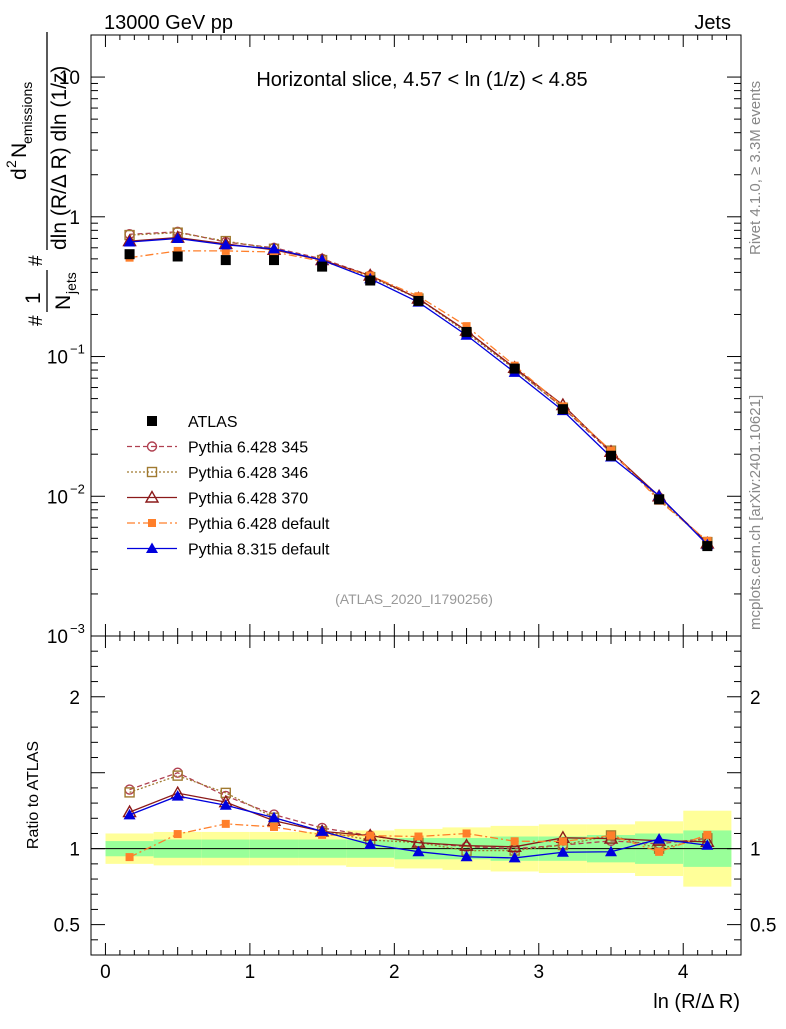  Describe the element at coordinates (77, 628) in the screenshot. I see `y-tick-exponent: −3` at that location.